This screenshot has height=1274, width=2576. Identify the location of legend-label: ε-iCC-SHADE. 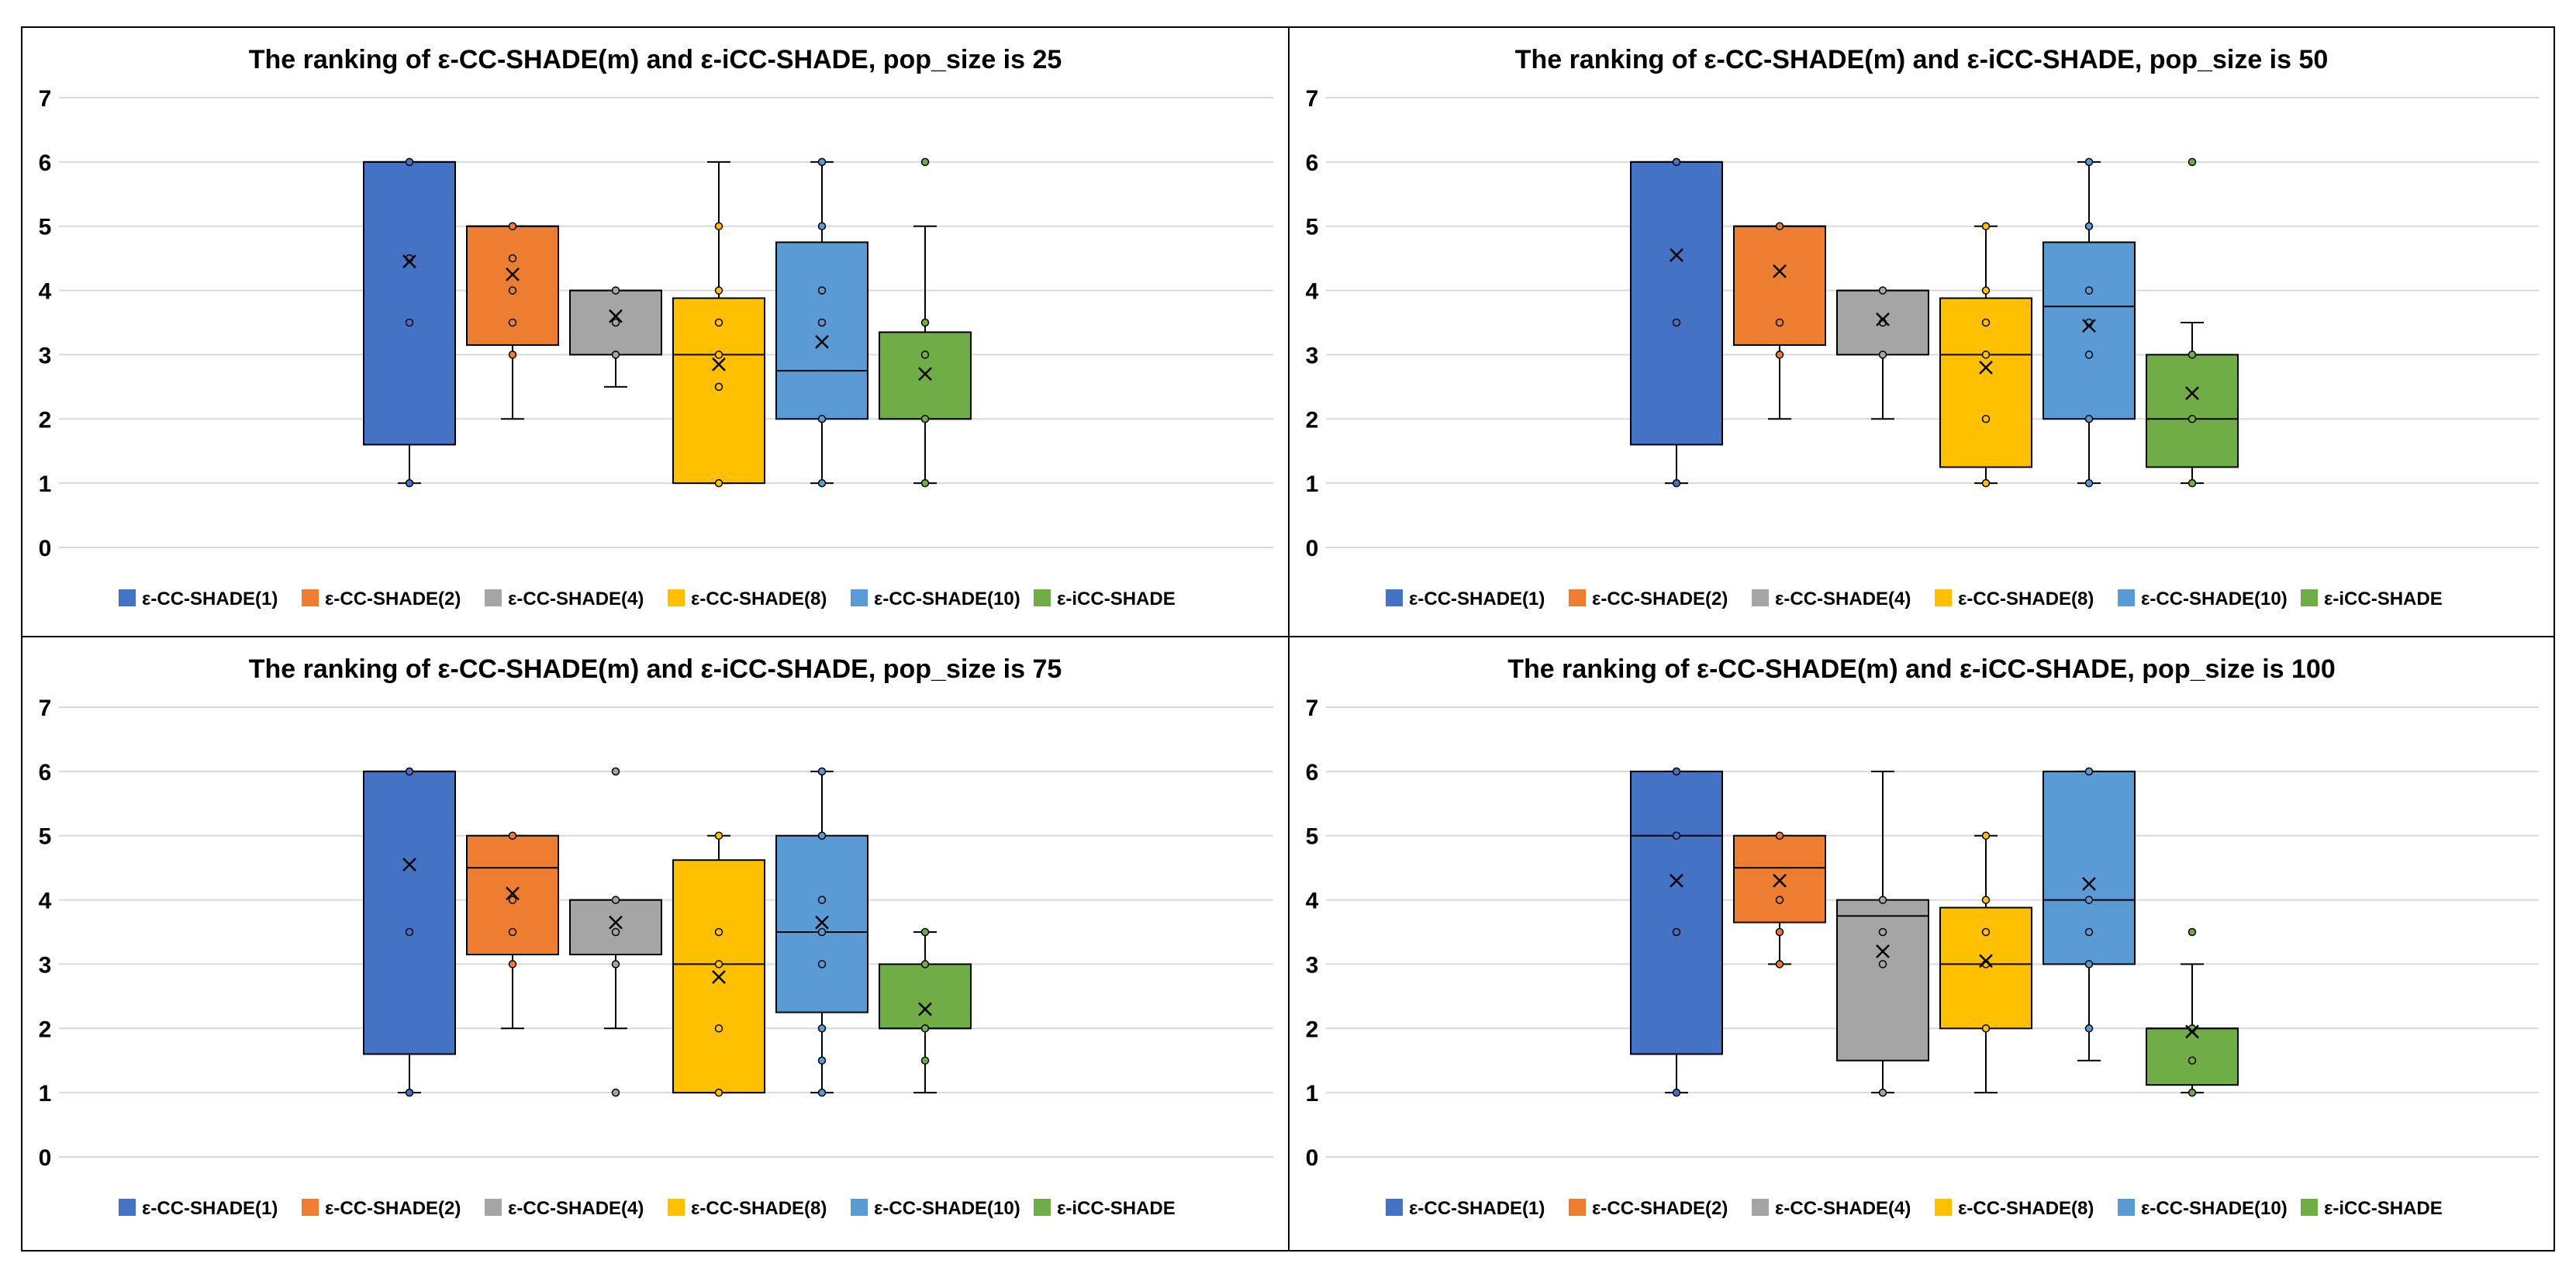
(2383, 599).